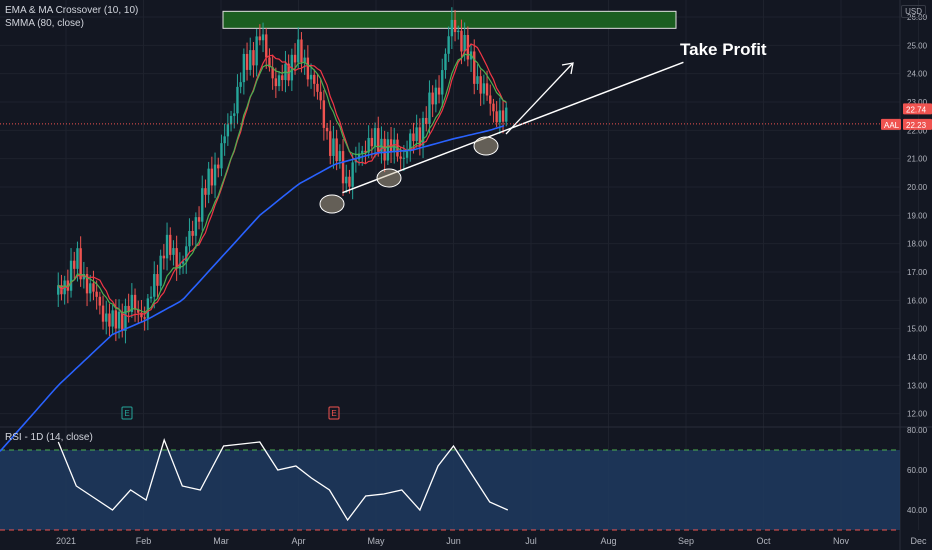 The image size is (932, 550). Describe the element at coordinates (917, 130) in the screenshot. I see `price-tick-label: 22.00` at that location.